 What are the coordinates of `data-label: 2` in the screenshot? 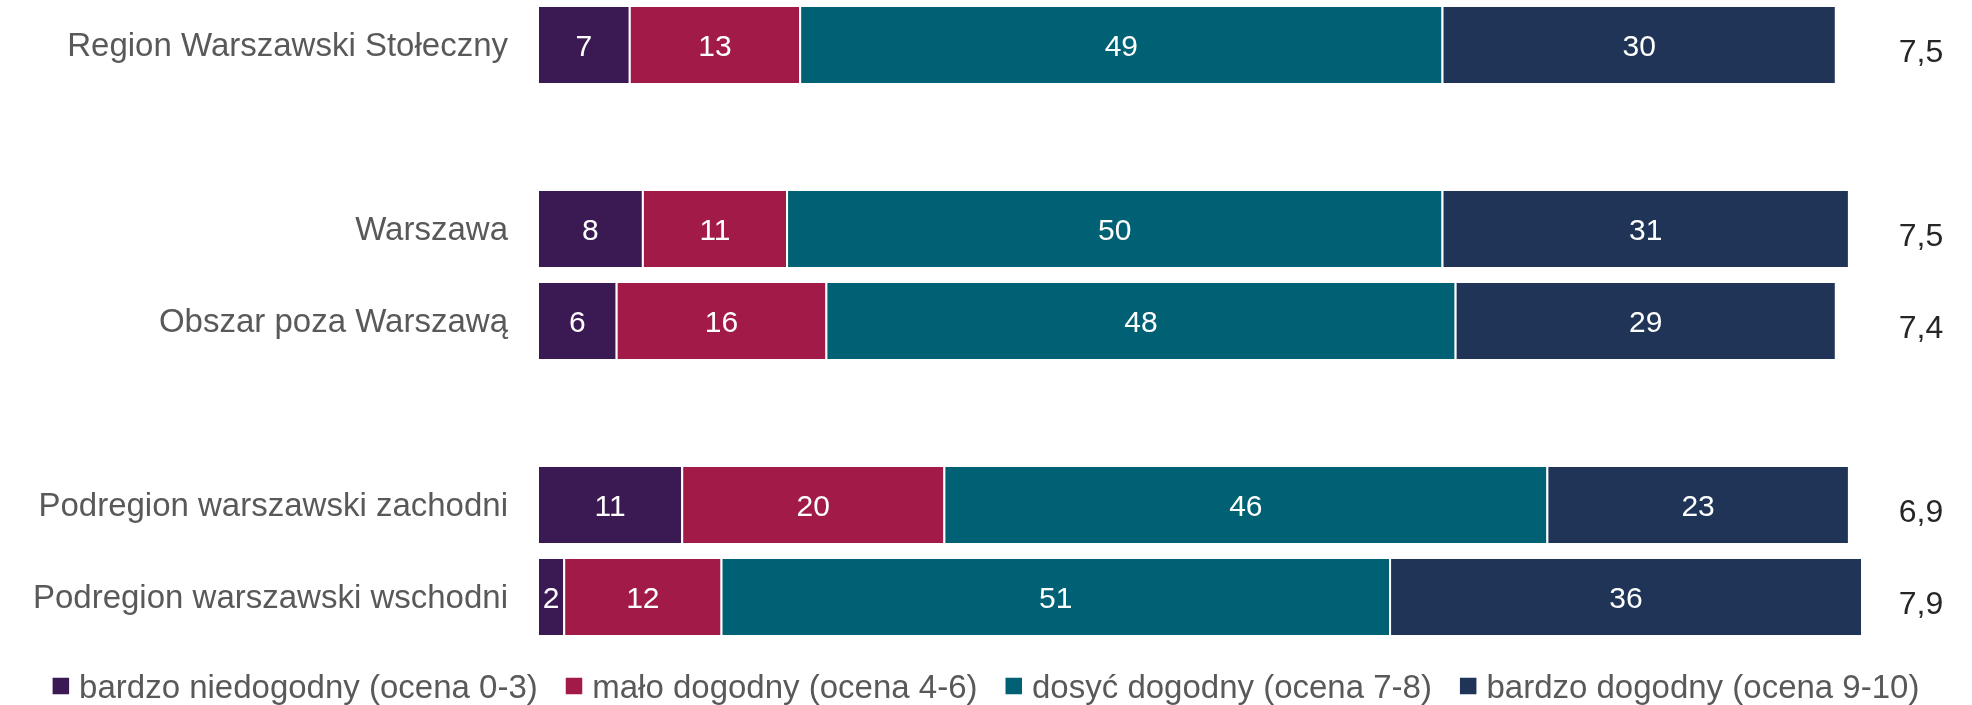 It's located at (551, 597).